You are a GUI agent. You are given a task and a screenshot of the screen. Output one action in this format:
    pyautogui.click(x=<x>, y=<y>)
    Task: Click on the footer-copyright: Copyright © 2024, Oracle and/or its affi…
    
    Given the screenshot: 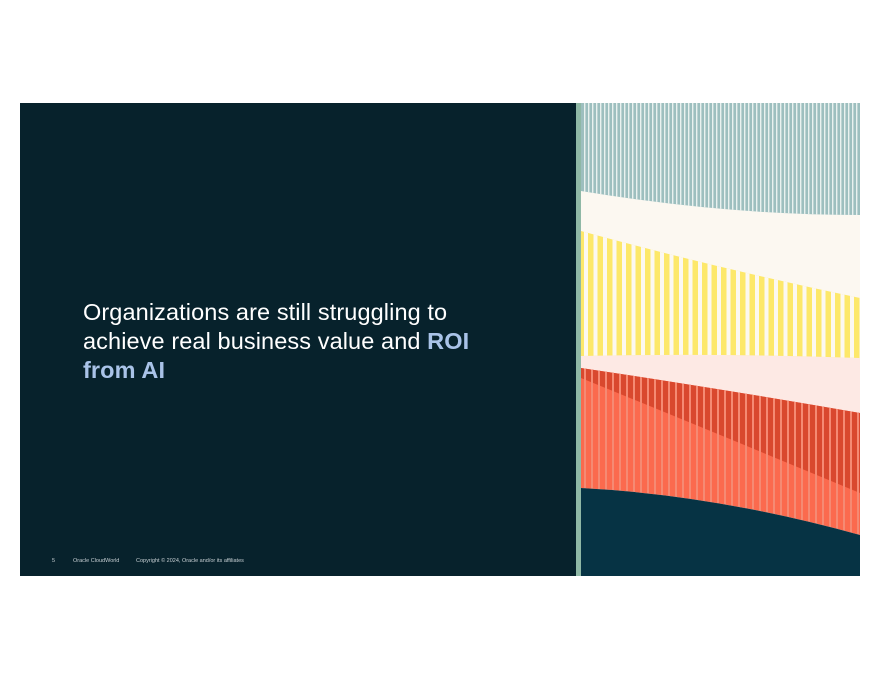 What is the action you would take?
    pyautogui.click(x=190, y=561)
    